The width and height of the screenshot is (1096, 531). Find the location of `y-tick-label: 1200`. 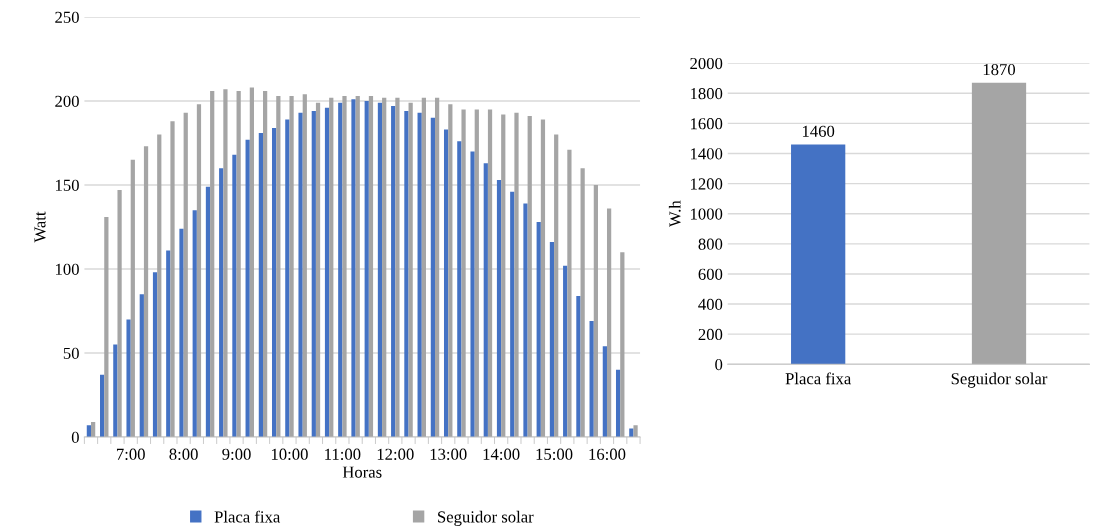

y-tick-label: 1200 is located at coordinates (707, 184).